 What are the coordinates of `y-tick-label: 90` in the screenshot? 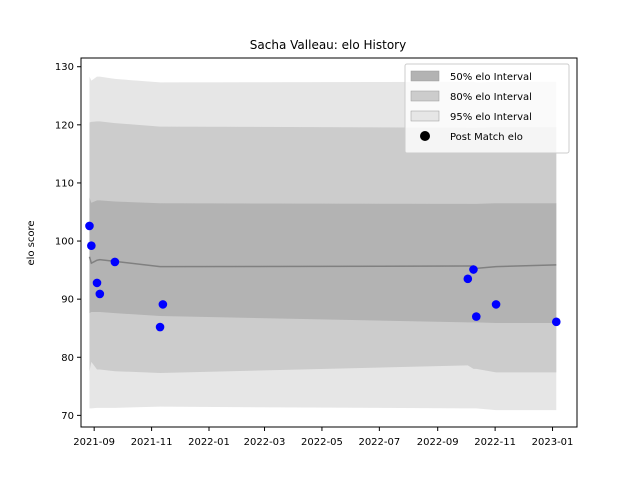 It's located at (67, 300).